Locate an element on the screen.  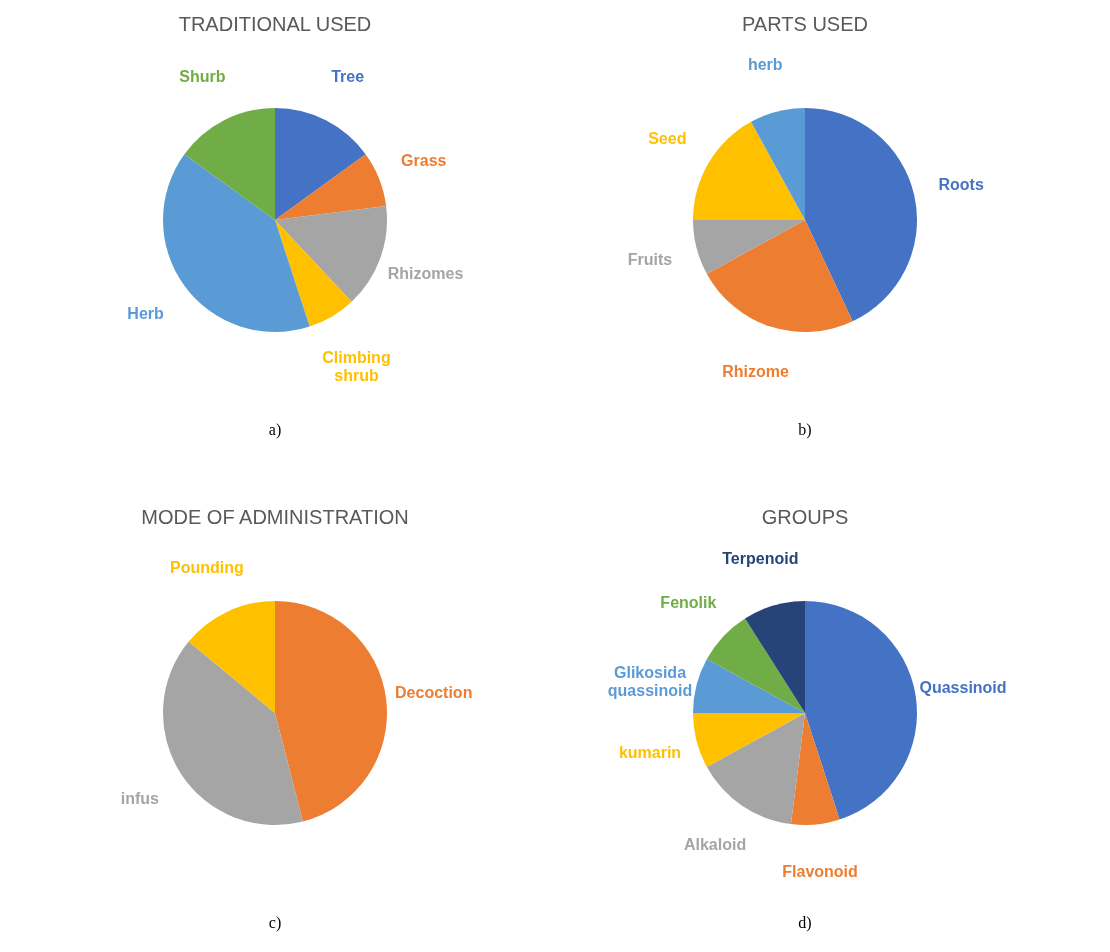
slice-label: Seed is located at coordinates (667, 138).